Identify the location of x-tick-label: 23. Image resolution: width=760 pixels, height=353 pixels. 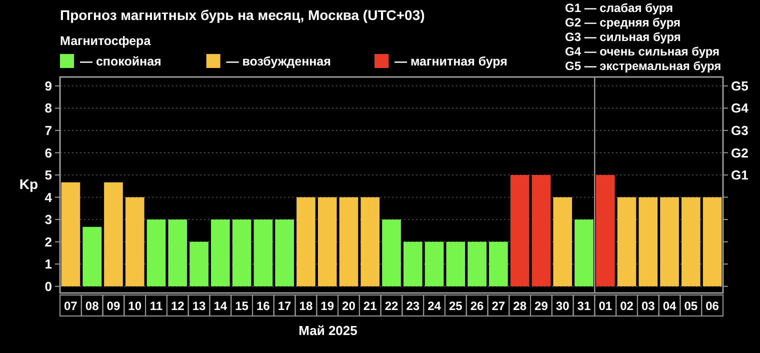
(413, 306).